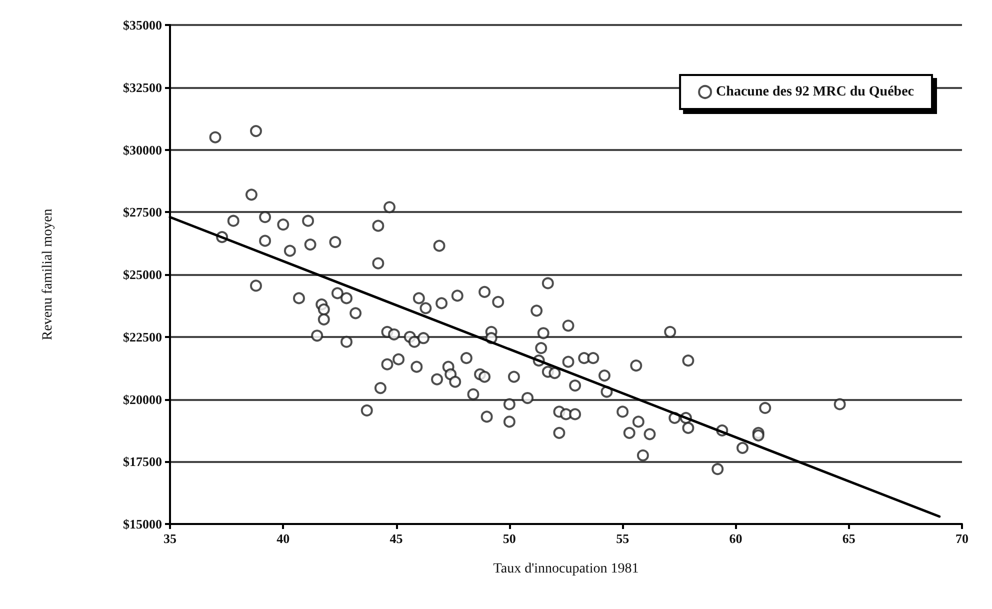 Image resolution: width=992 pixels, height=609 pixels. I want to click on y-tick-label: $17500, so click(142, 462).